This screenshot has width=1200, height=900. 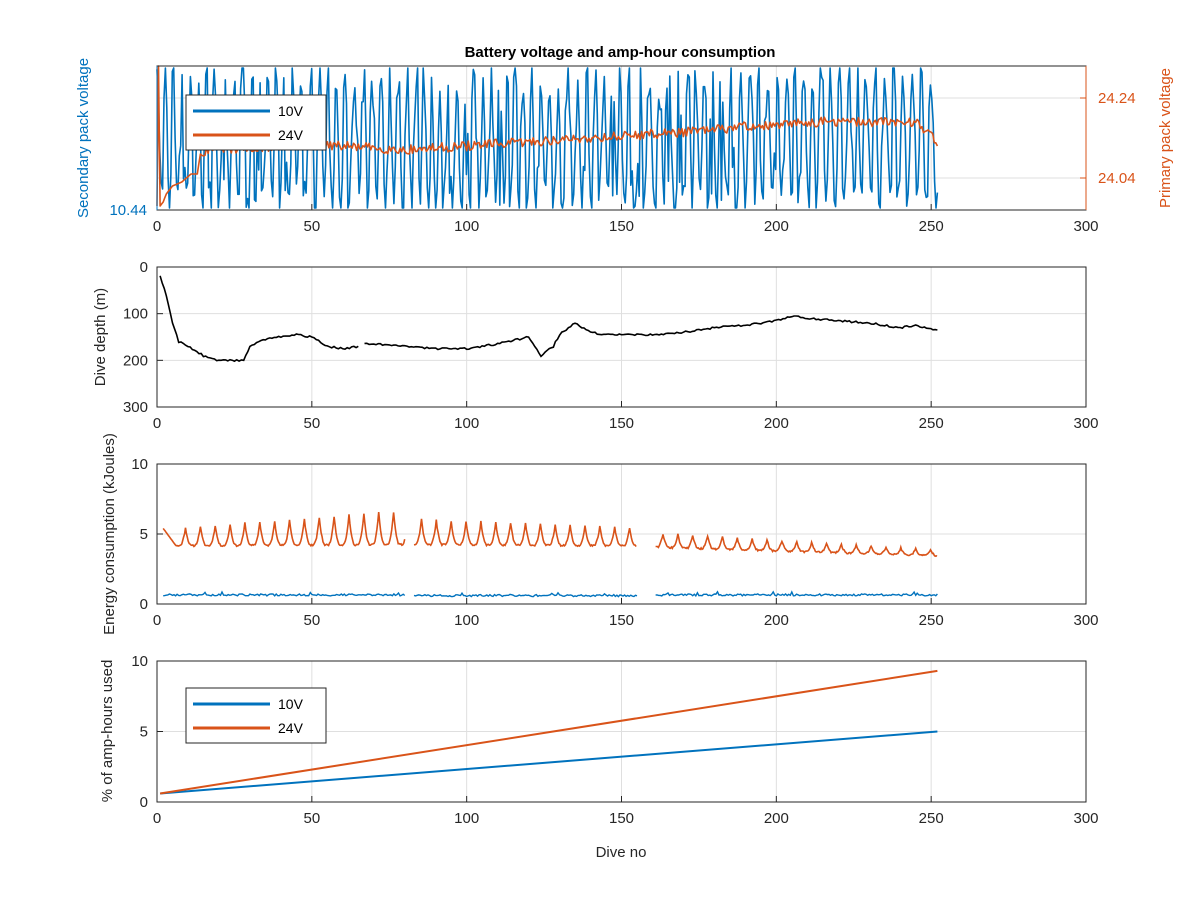 What do you see at coordinates (1165, 138) in the screenshot?
I see `ylabel-primary-pack-voltage: Primary pack voltage` at bounding box center [1165, 138].